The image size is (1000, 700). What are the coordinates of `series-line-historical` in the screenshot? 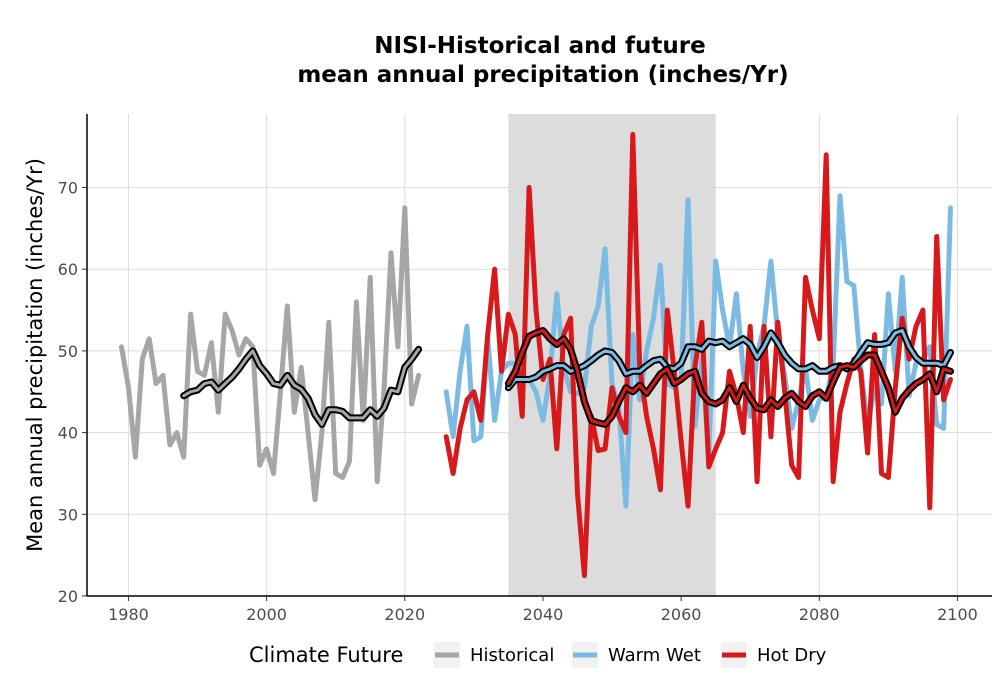 It's located at (270, 354).